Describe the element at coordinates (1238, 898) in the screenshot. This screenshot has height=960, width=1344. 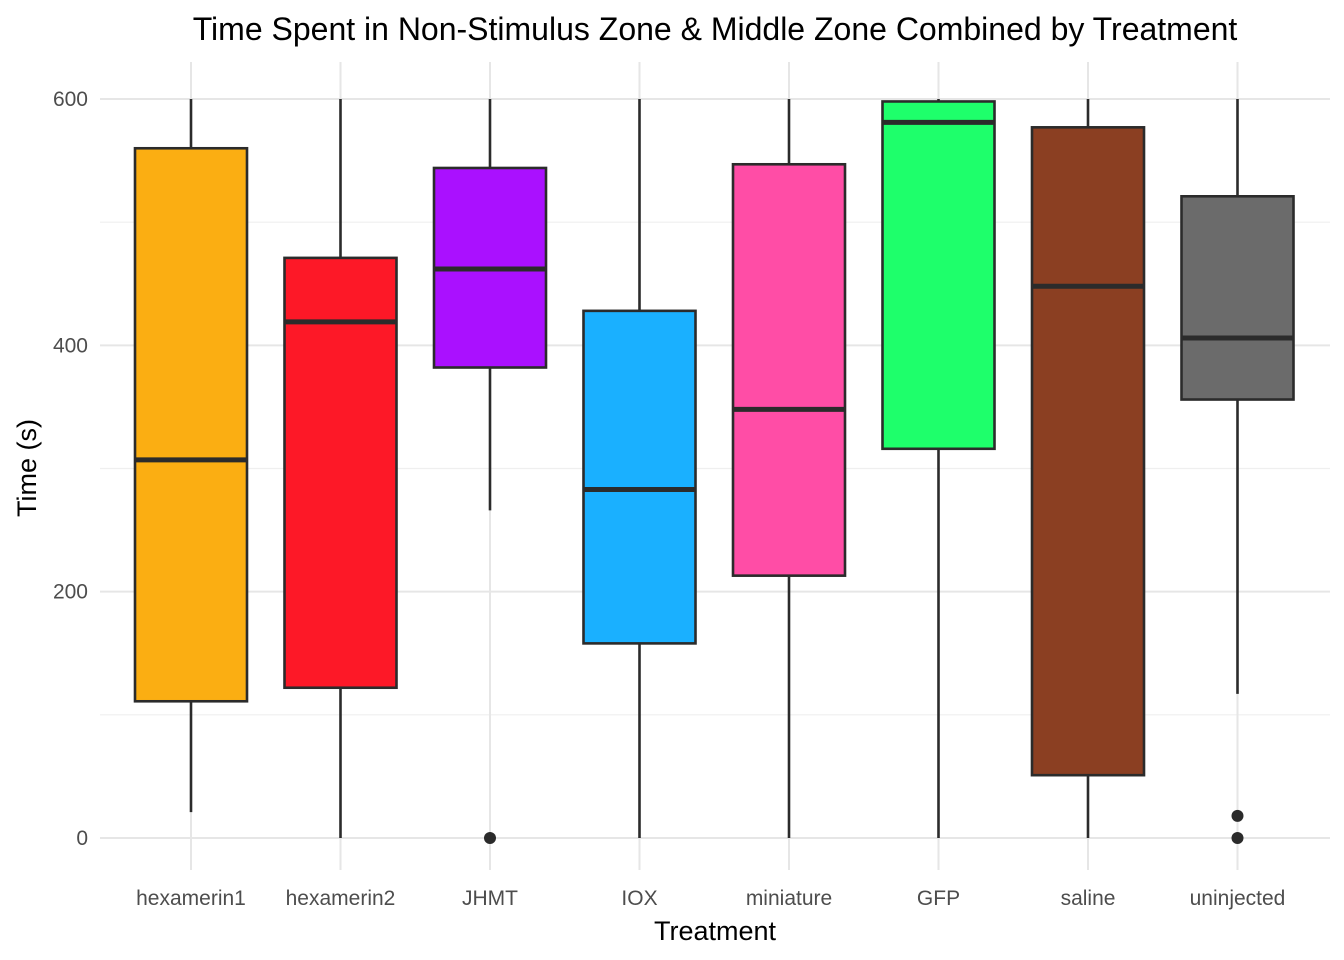
I see `x-tick-label: uninjected` at that location.